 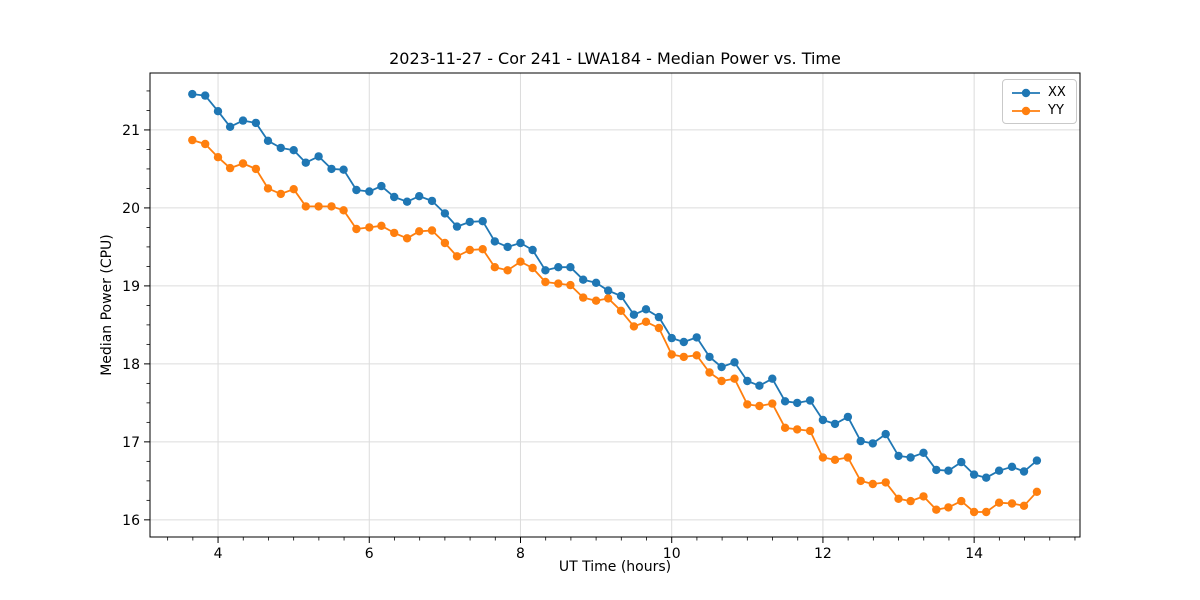 What do you see at coordinates (615, 567) in the screenshot?
I see `x-axis-label: UT Time (hours)` at bounding box center [615, 567].